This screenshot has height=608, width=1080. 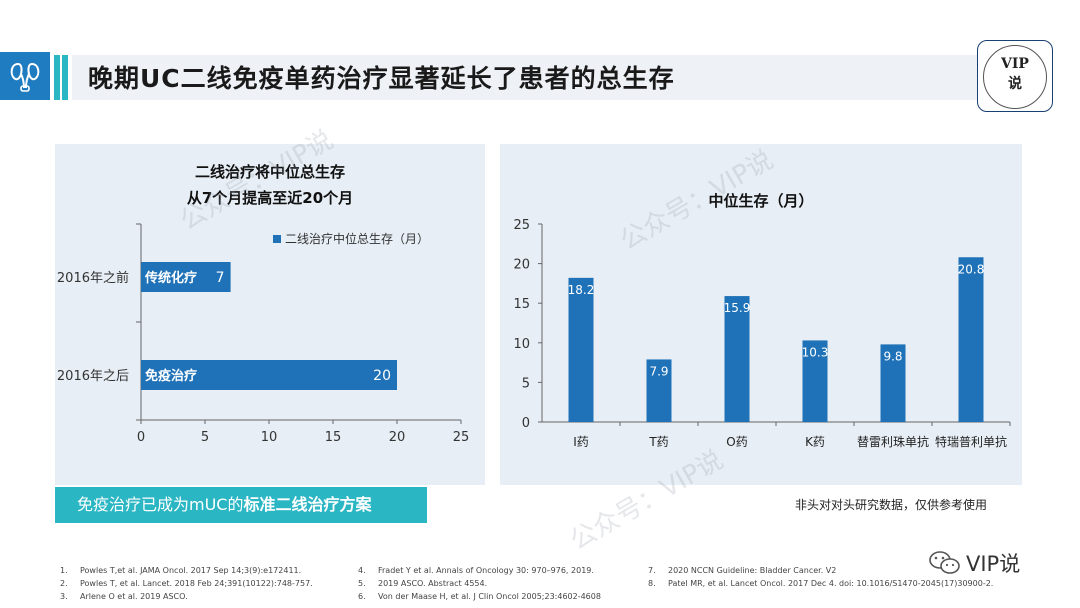 What do you see at coordinates (521, 225) in the screenshot?
I see `y-tick-label: 25` at bounding box center [521, 225].